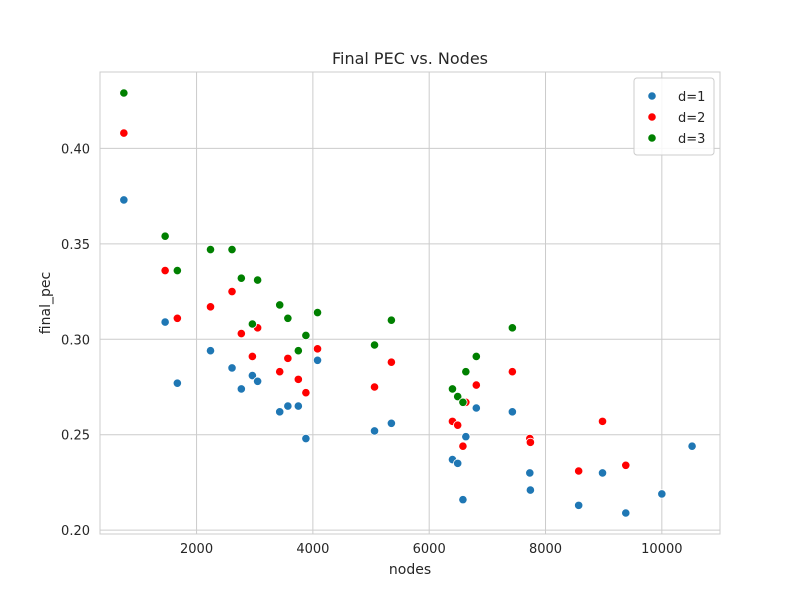  I want to click on y-tick-label: 0.20, so click(75, 531).